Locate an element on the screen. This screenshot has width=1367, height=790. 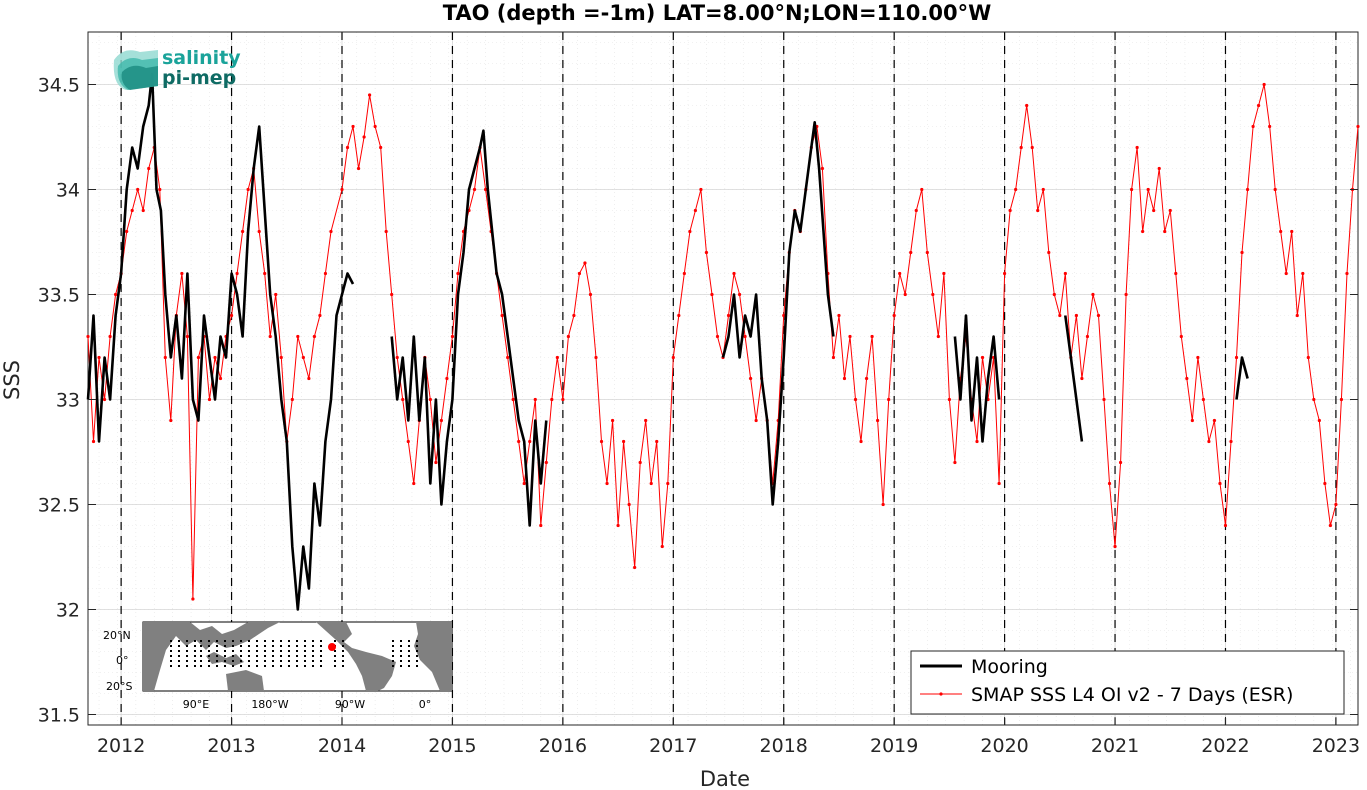
logo-waves-icon is located at coordinates (135, 70).